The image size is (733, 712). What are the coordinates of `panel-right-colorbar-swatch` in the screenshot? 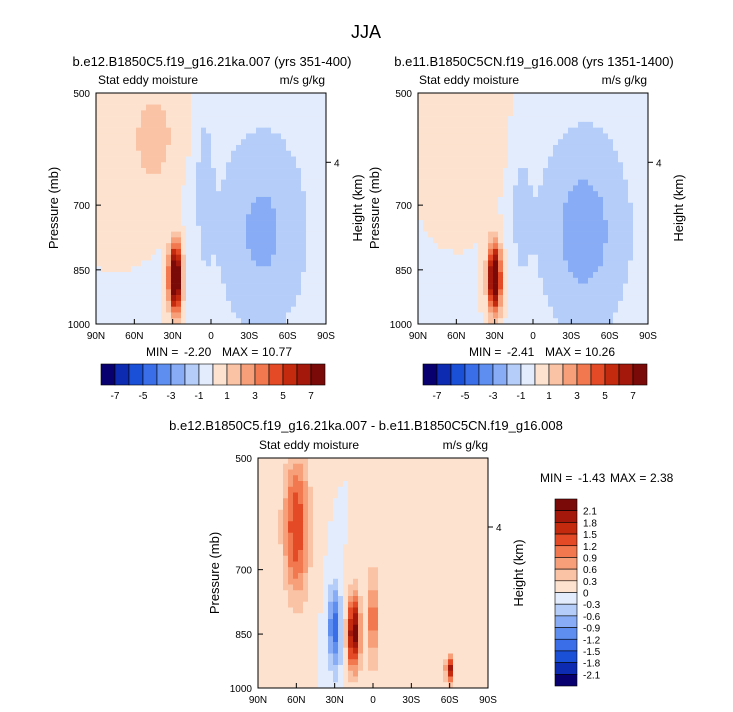 It's located at (528, 374).